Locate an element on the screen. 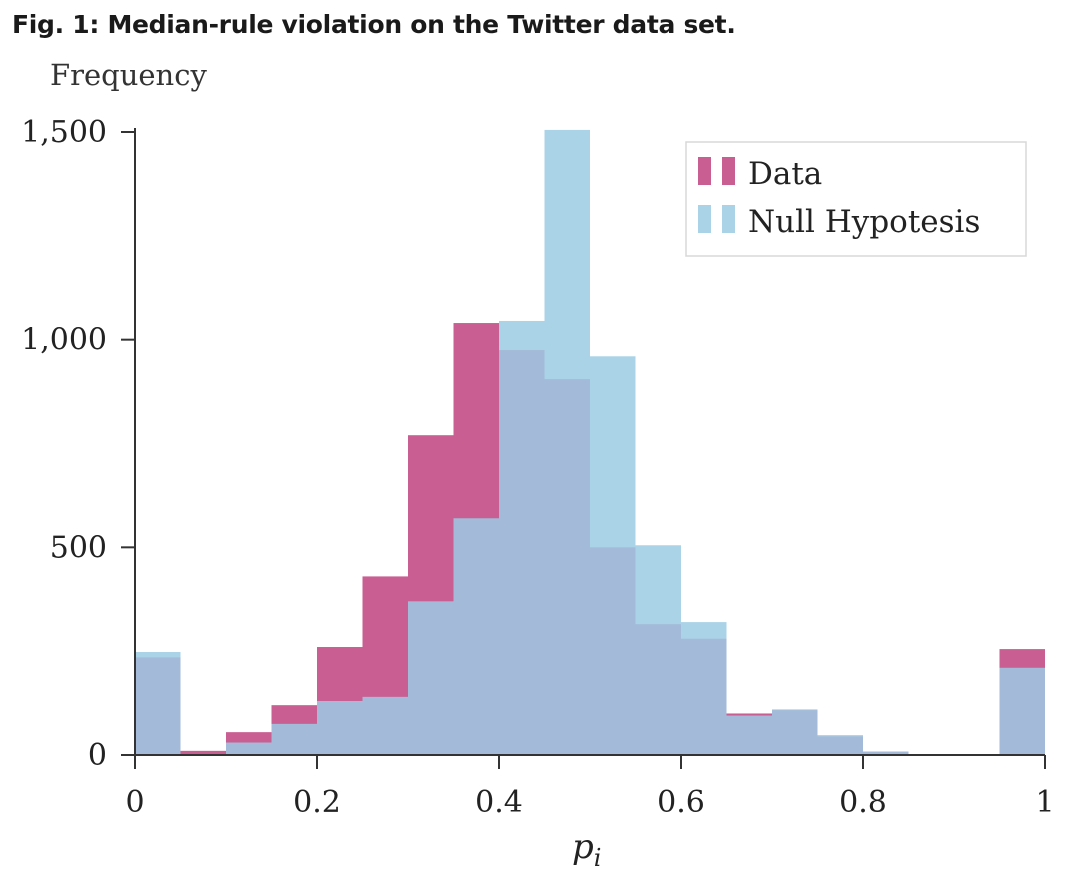 The width and height of the screenshot is (1080, 884). x-tick-label-2: 0.4 is located at coordinates (499, 802).